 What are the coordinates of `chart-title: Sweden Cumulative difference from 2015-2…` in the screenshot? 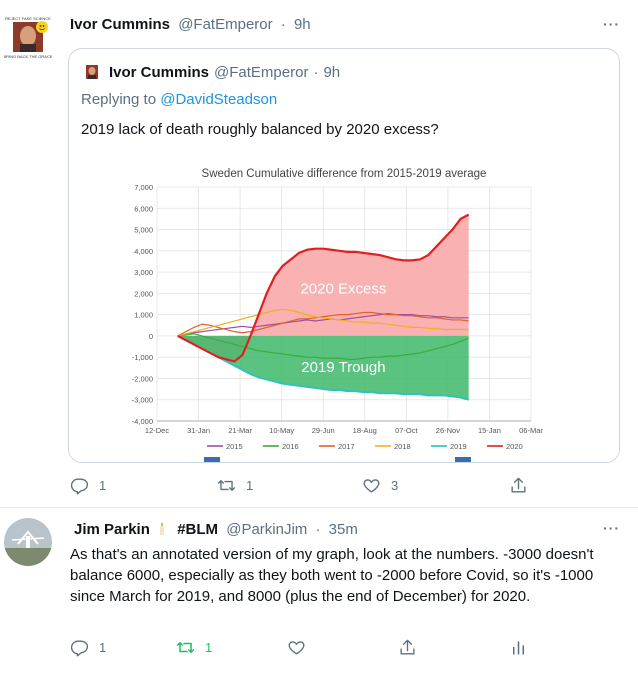 It's located at (344, 174).